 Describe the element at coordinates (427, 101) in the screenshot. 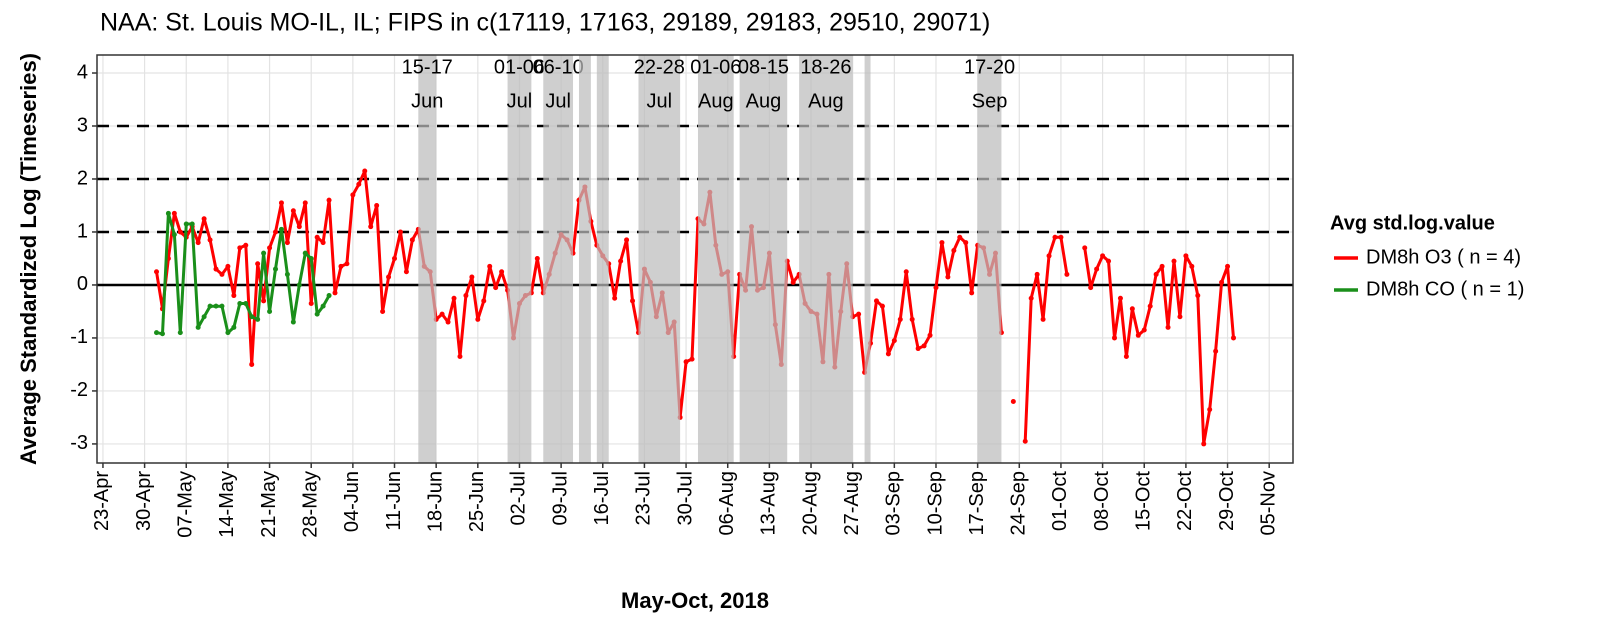

I see `band-label: Jun` at that location.